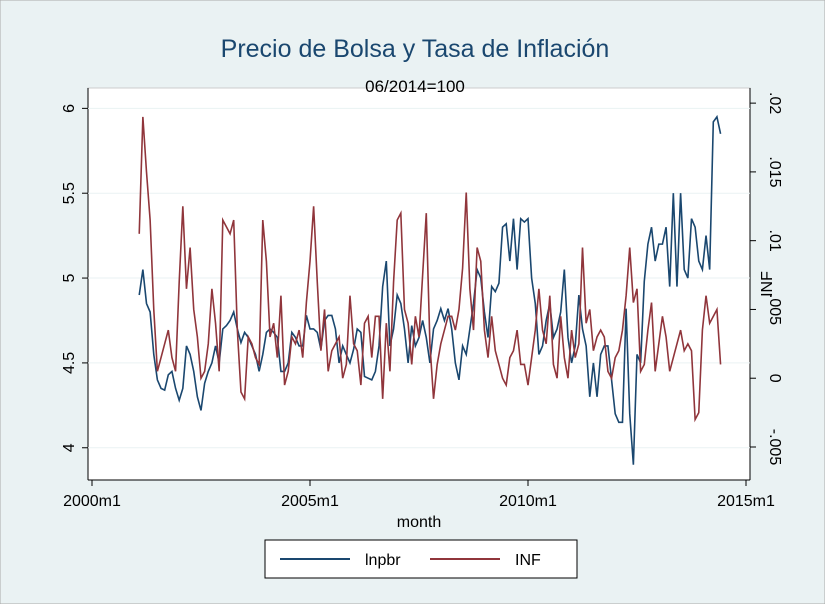 The width and height of the screenshot is (825, 604). I want to click on y2-tick-label: 0, so click(774, 378).